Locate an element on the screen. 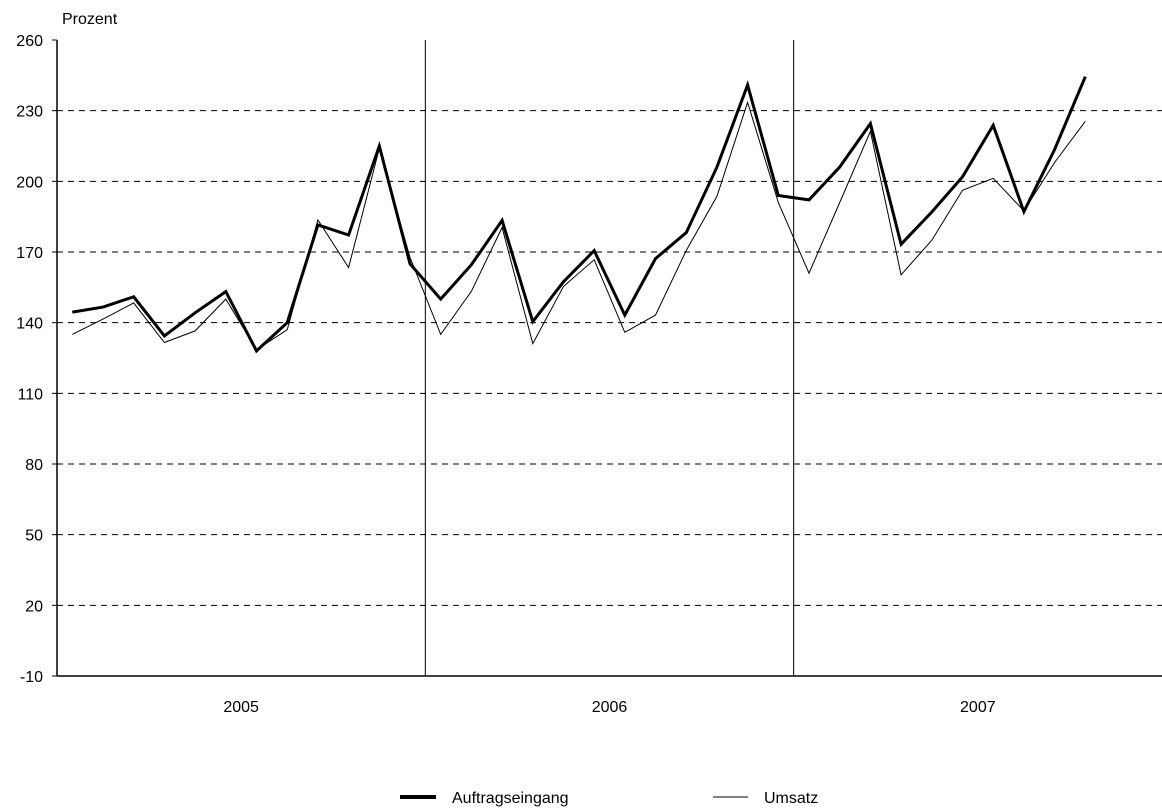 This screenshot has height=810, width=1162. y-tick-label: 230 is located at coordinates (29, 112).